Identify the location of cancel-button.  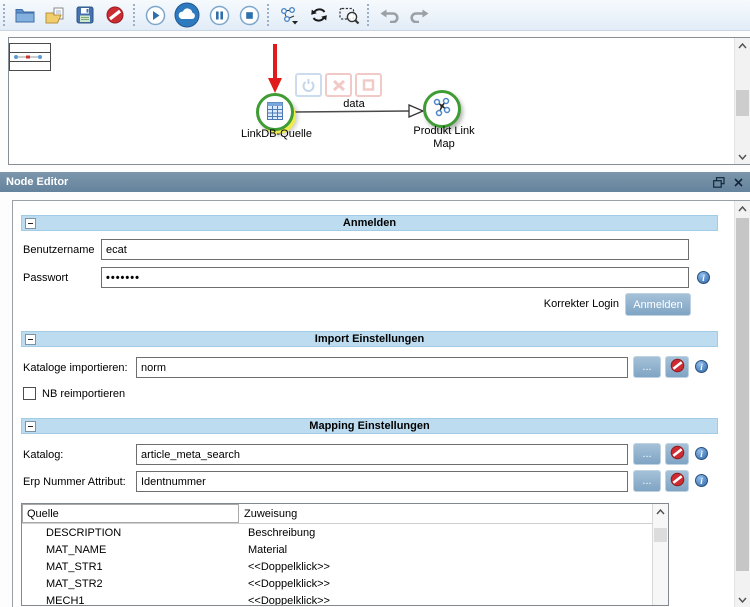
(115, 15).